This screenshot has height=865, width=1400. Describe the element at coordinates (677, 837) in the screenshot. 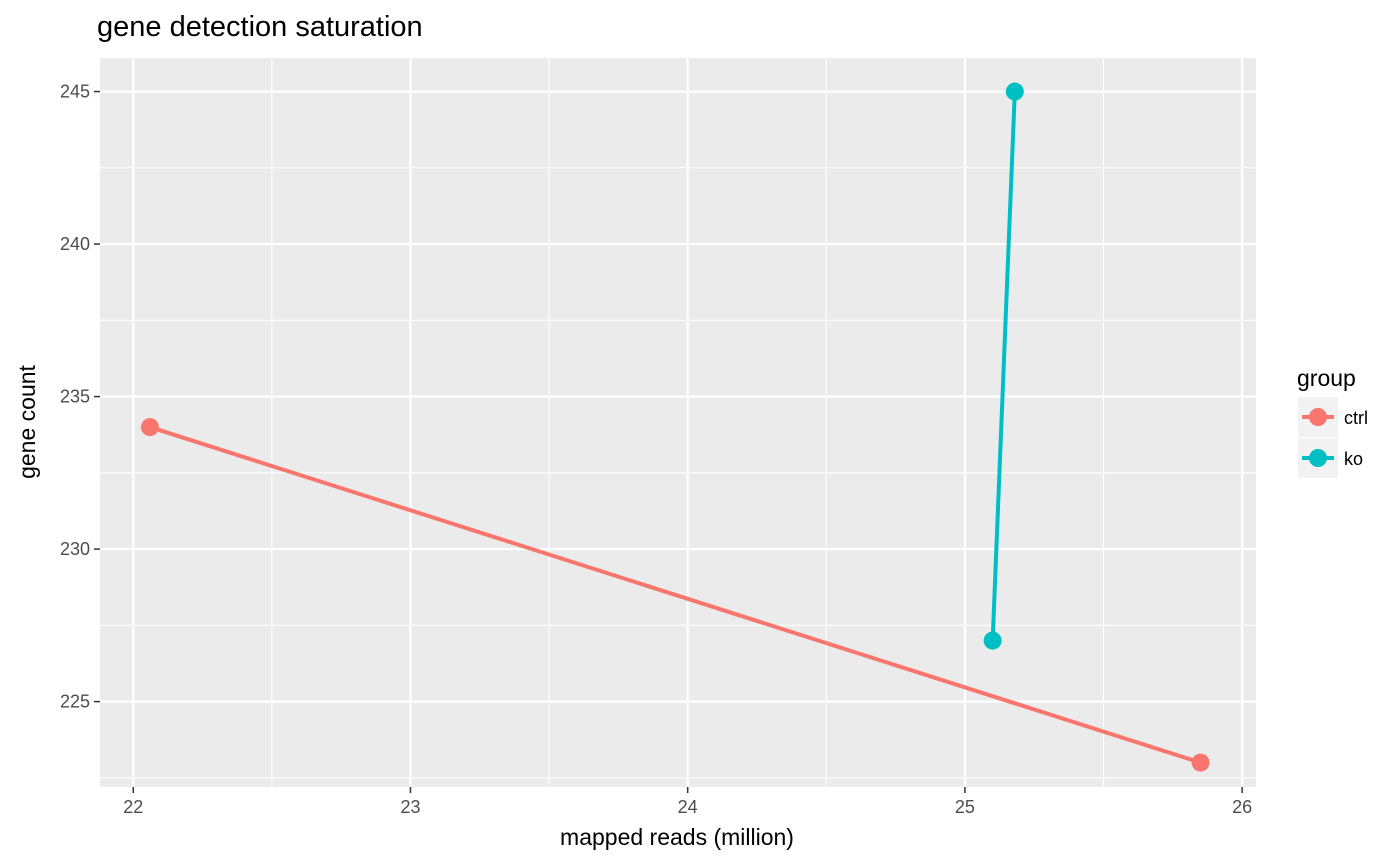

I see `x-axis-title: mapped reads (million)` at that location.